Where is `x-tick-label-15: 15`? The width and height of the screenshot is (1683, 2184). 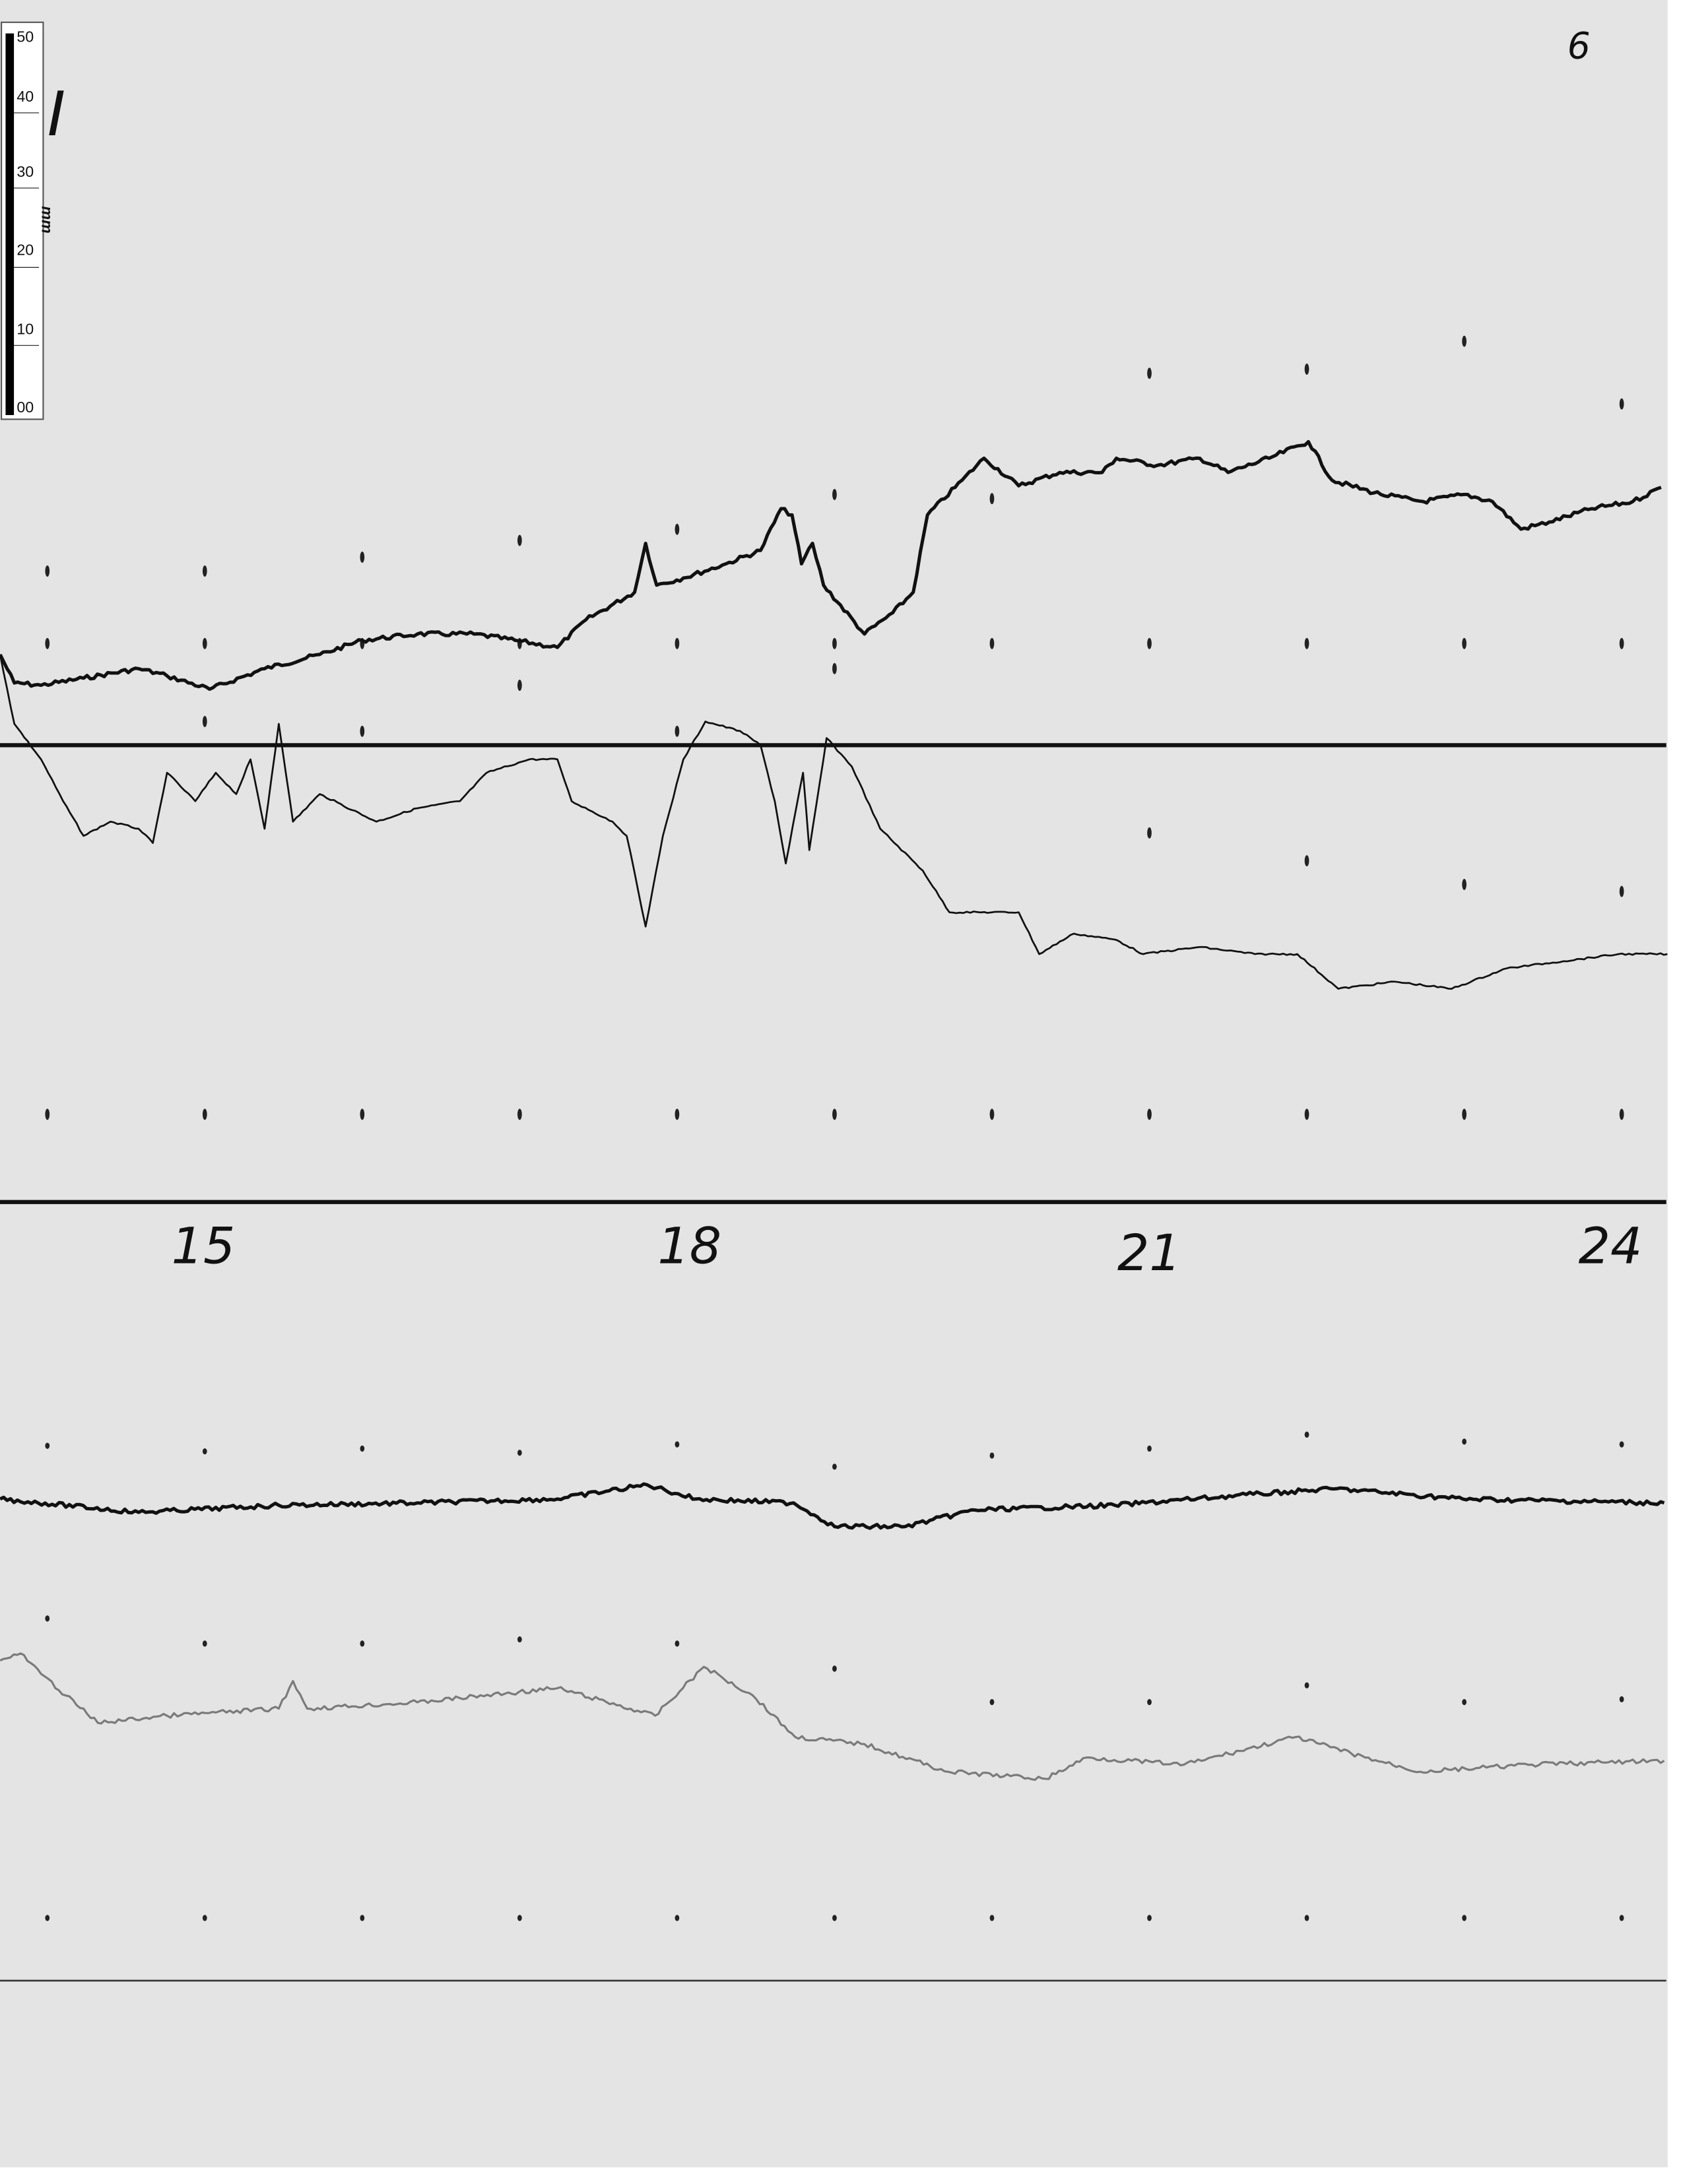 x-tick-label-15: 15 is located at coordinates (204, 1246).